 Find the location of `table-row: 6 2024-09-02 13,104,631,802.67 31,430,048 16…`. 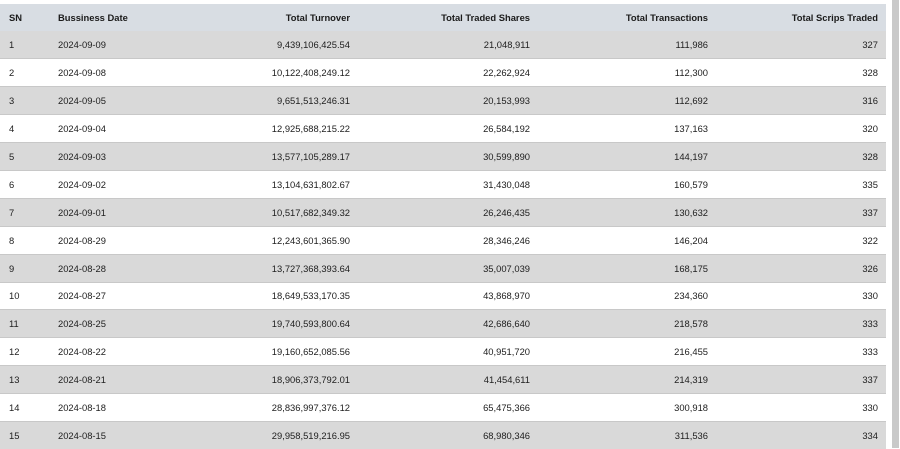

table-row: 6 2024-09-02 13,104,631,802.67 31,430,048 16… is located at coordinates (443, 184).